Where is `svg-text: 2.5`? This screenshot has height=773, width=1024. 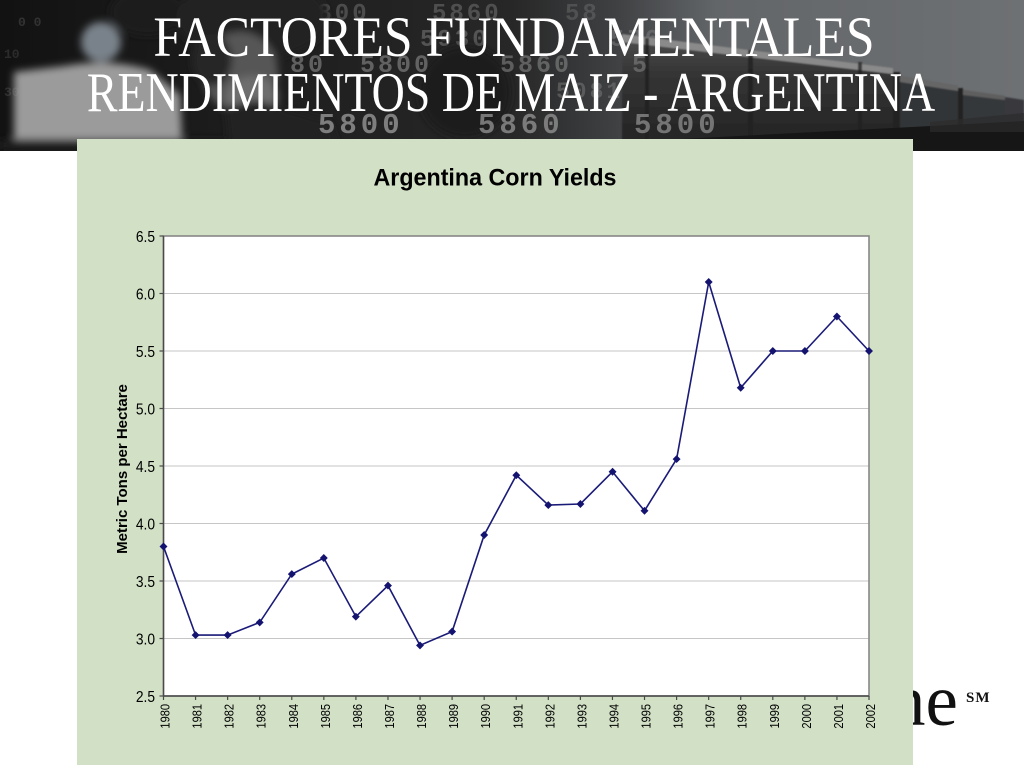 svg-text: 2.5 is located at coordinates (145, 697).